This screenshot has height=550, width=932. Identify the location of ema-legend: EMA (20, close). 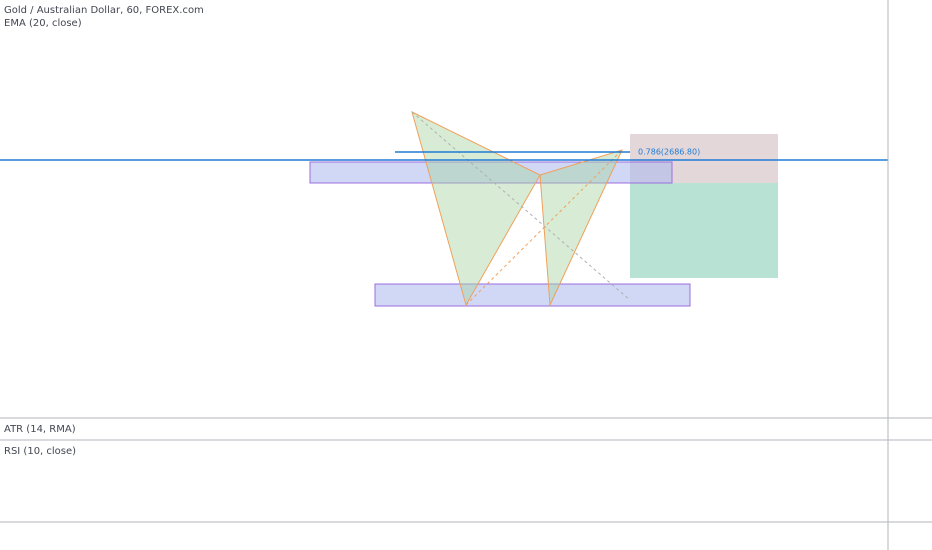
(43, 23).